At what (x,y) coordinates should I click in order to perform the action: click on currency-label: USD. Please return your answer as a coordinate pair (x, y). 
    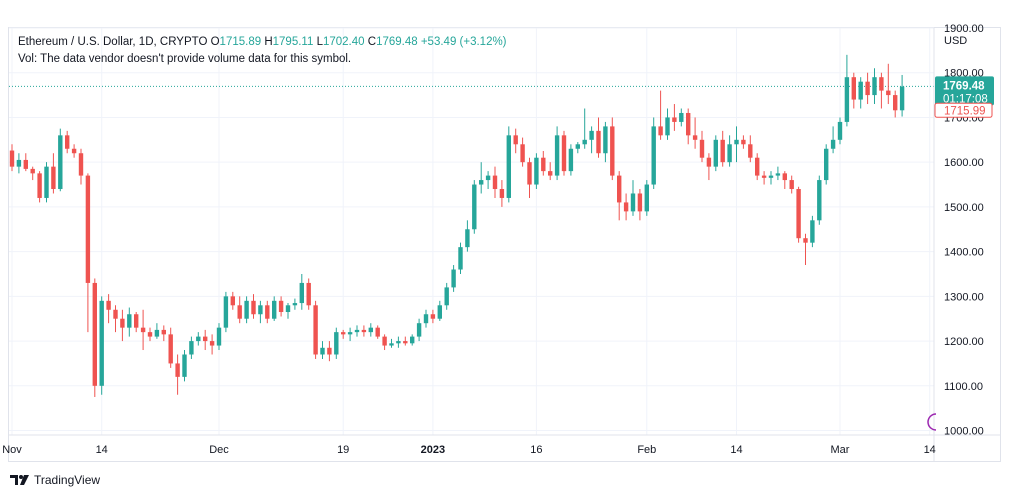
    Looking at the image, I should click on (955, 41).